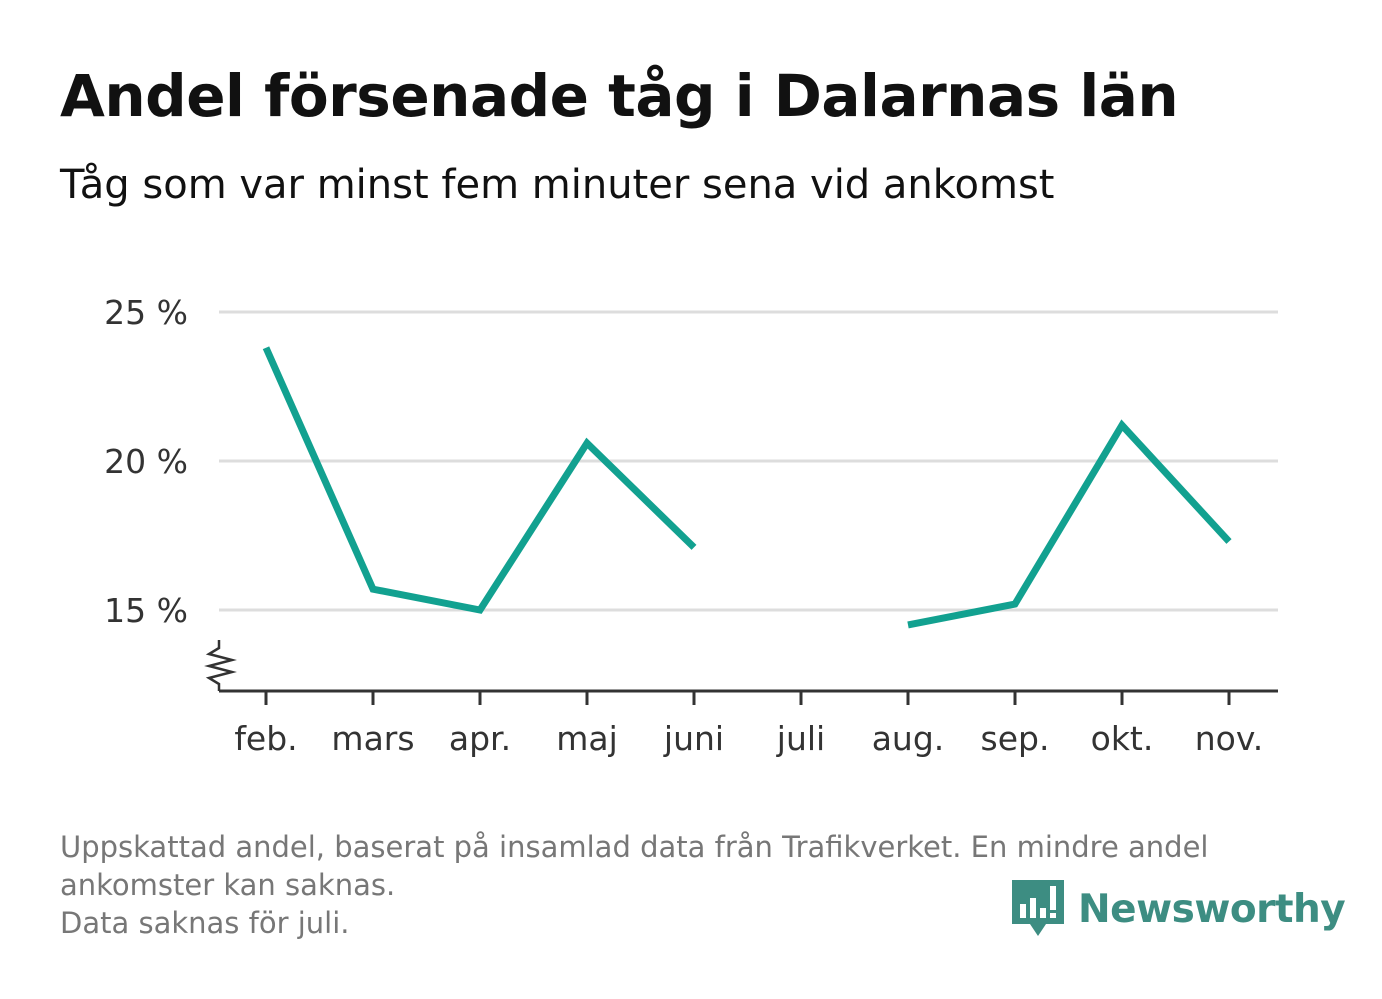  Describe the element at coordinates (800, 738) in the screenshot. I see `x-tick-label: juli` at that location.